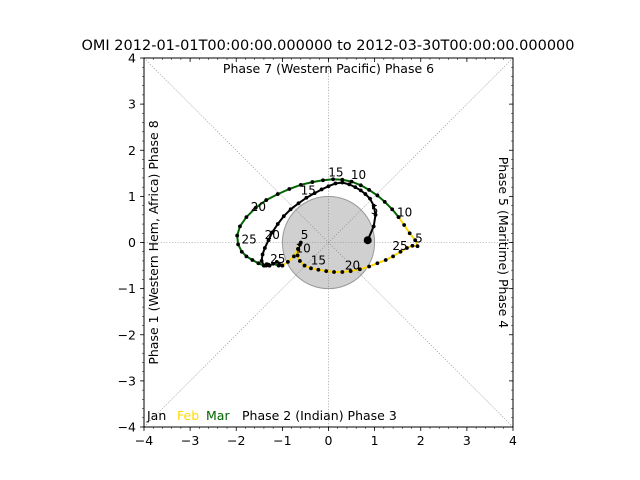  What do you see at coordinates (127, 288) in the screenshot?
I see `y-tick-label: −1` at bounding box center [127, 288].